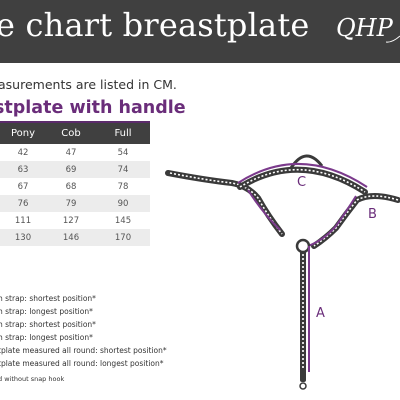 This screenshot has width=400, height=400. I want to click on measure-line-b, so click(332, 221).